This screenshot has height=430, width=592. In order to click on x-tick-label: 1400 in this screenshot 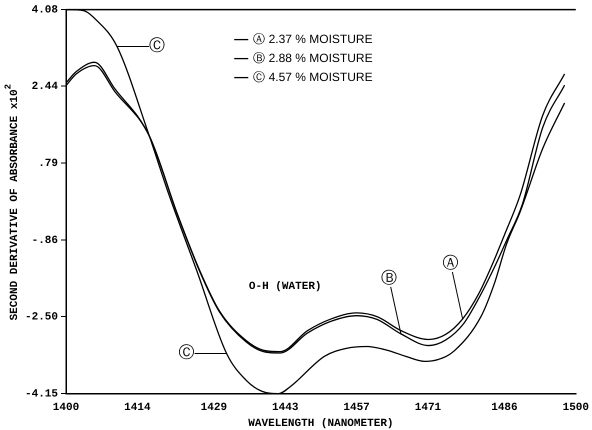, I will do `click(66, 408)`.